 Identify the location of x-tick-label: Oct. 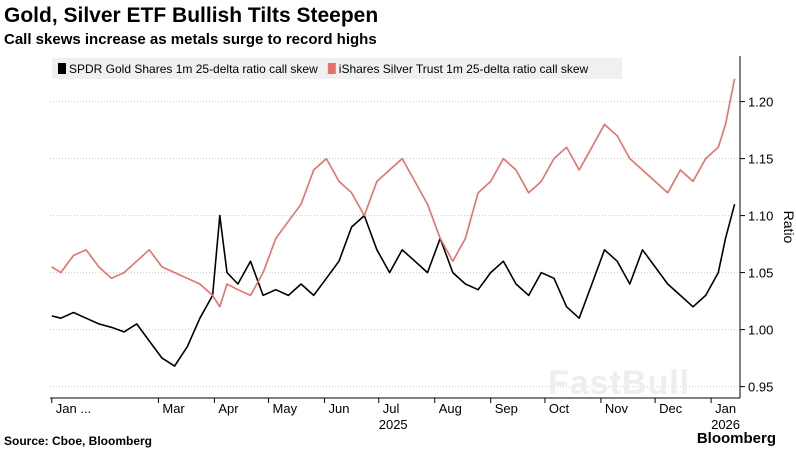
(559, 408).